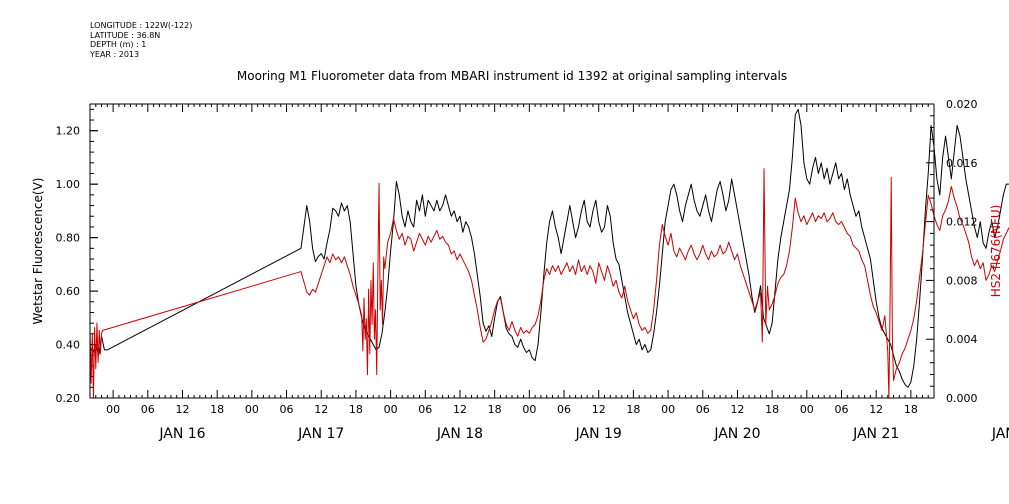 Image resolution: width=1009 pixels, height=504 pixels. Describe the element at coordinates (320, 434) in the screenshot. I see `x-day-label: JAN 17` at that location.